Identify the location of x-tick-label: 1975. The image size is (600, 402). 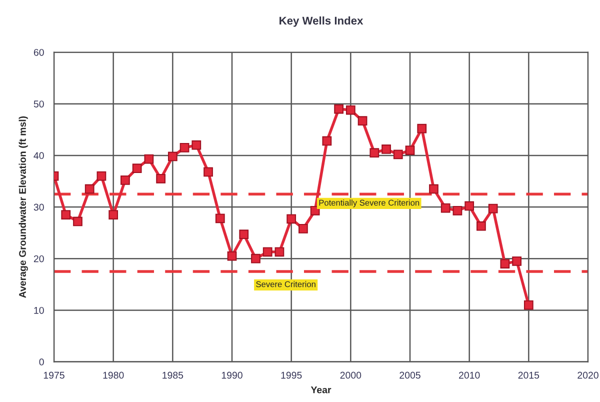
(54, 375).